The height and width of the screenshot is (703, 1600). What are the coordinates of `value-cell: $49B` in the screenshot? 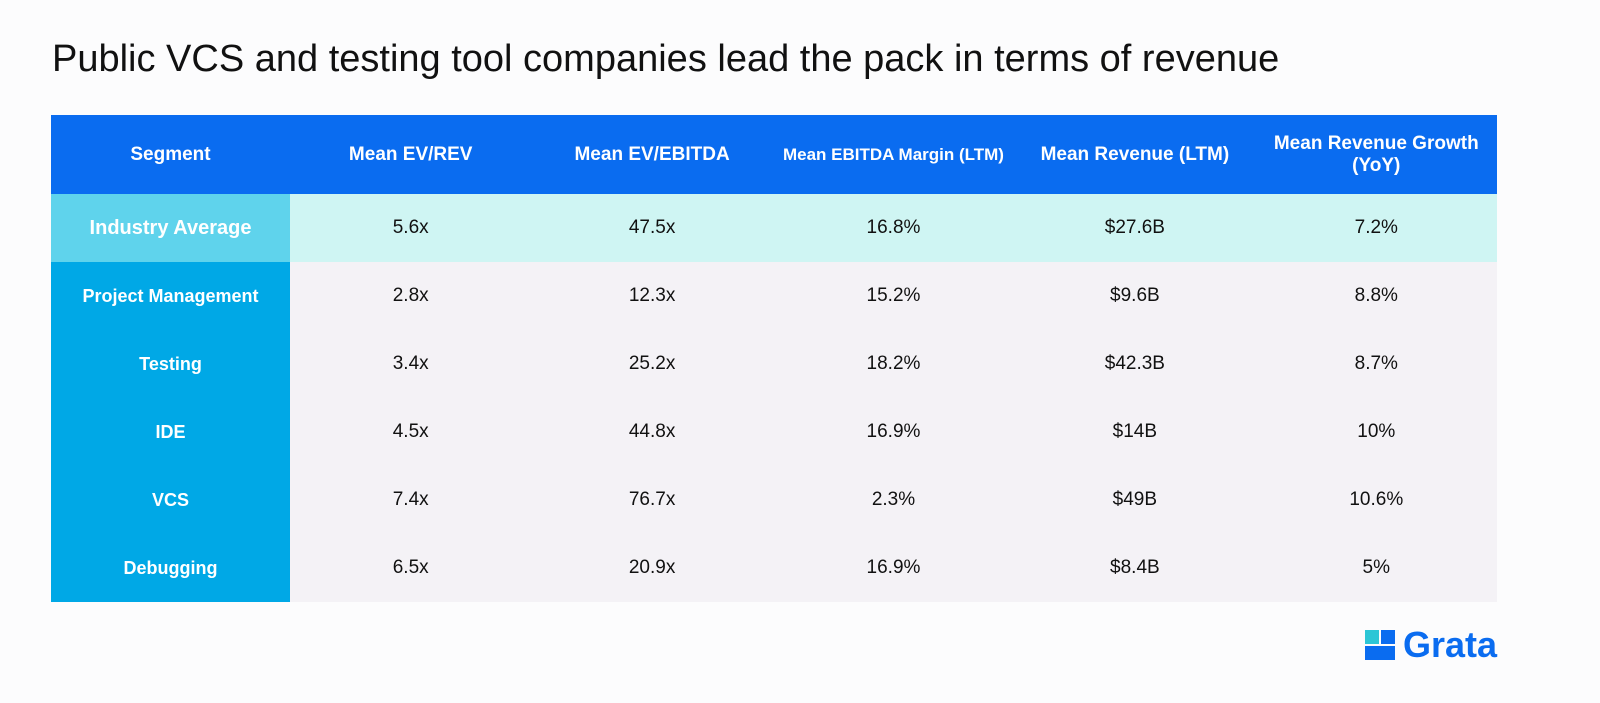 It's located at (1135, 500).